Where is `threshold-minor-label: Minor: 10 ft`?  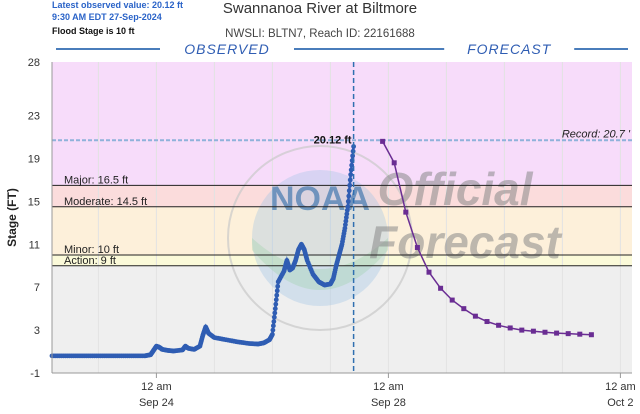
threshold-minor-label: Minor: 10 ft is located at coordinates (91, 250).